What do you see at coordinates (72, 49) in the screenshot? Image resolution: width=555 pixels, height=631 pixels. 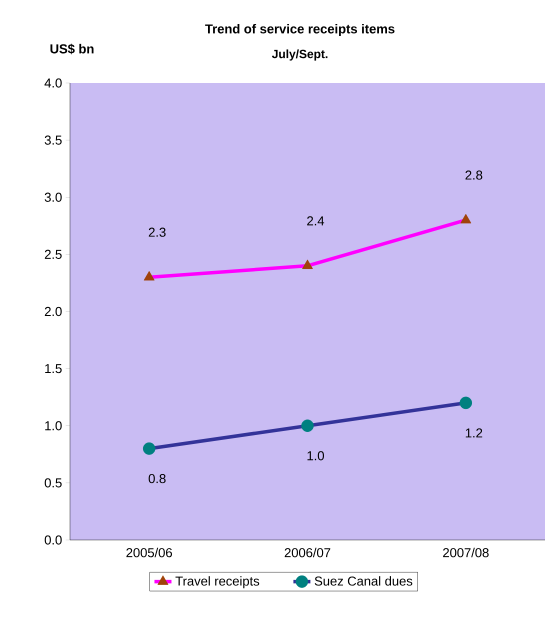 I see `y-axis-title: US$ bn` at bounding box center [72, 49].